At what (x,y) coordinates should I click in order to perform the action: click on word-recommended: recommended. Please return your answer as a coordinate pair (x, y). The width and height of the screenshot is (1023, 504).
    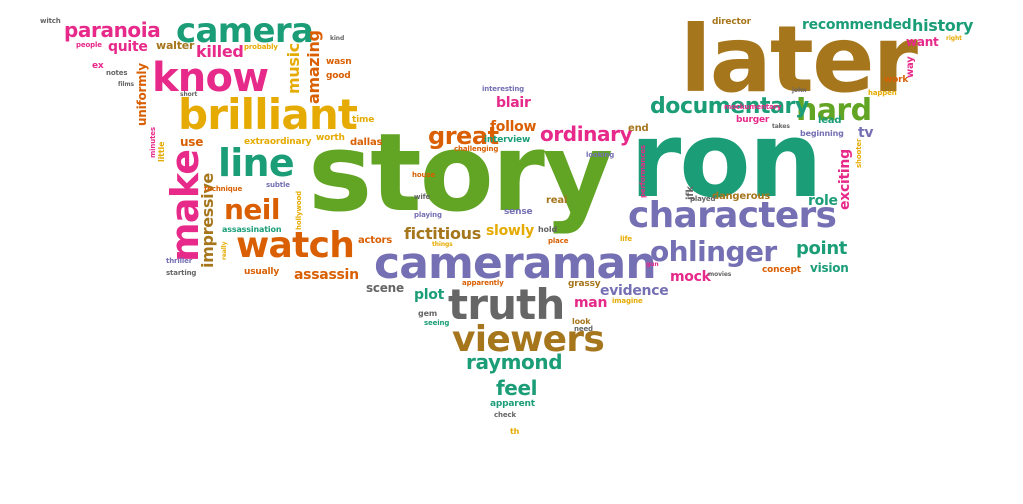
    Looking at the image, I should click on (857, 25).